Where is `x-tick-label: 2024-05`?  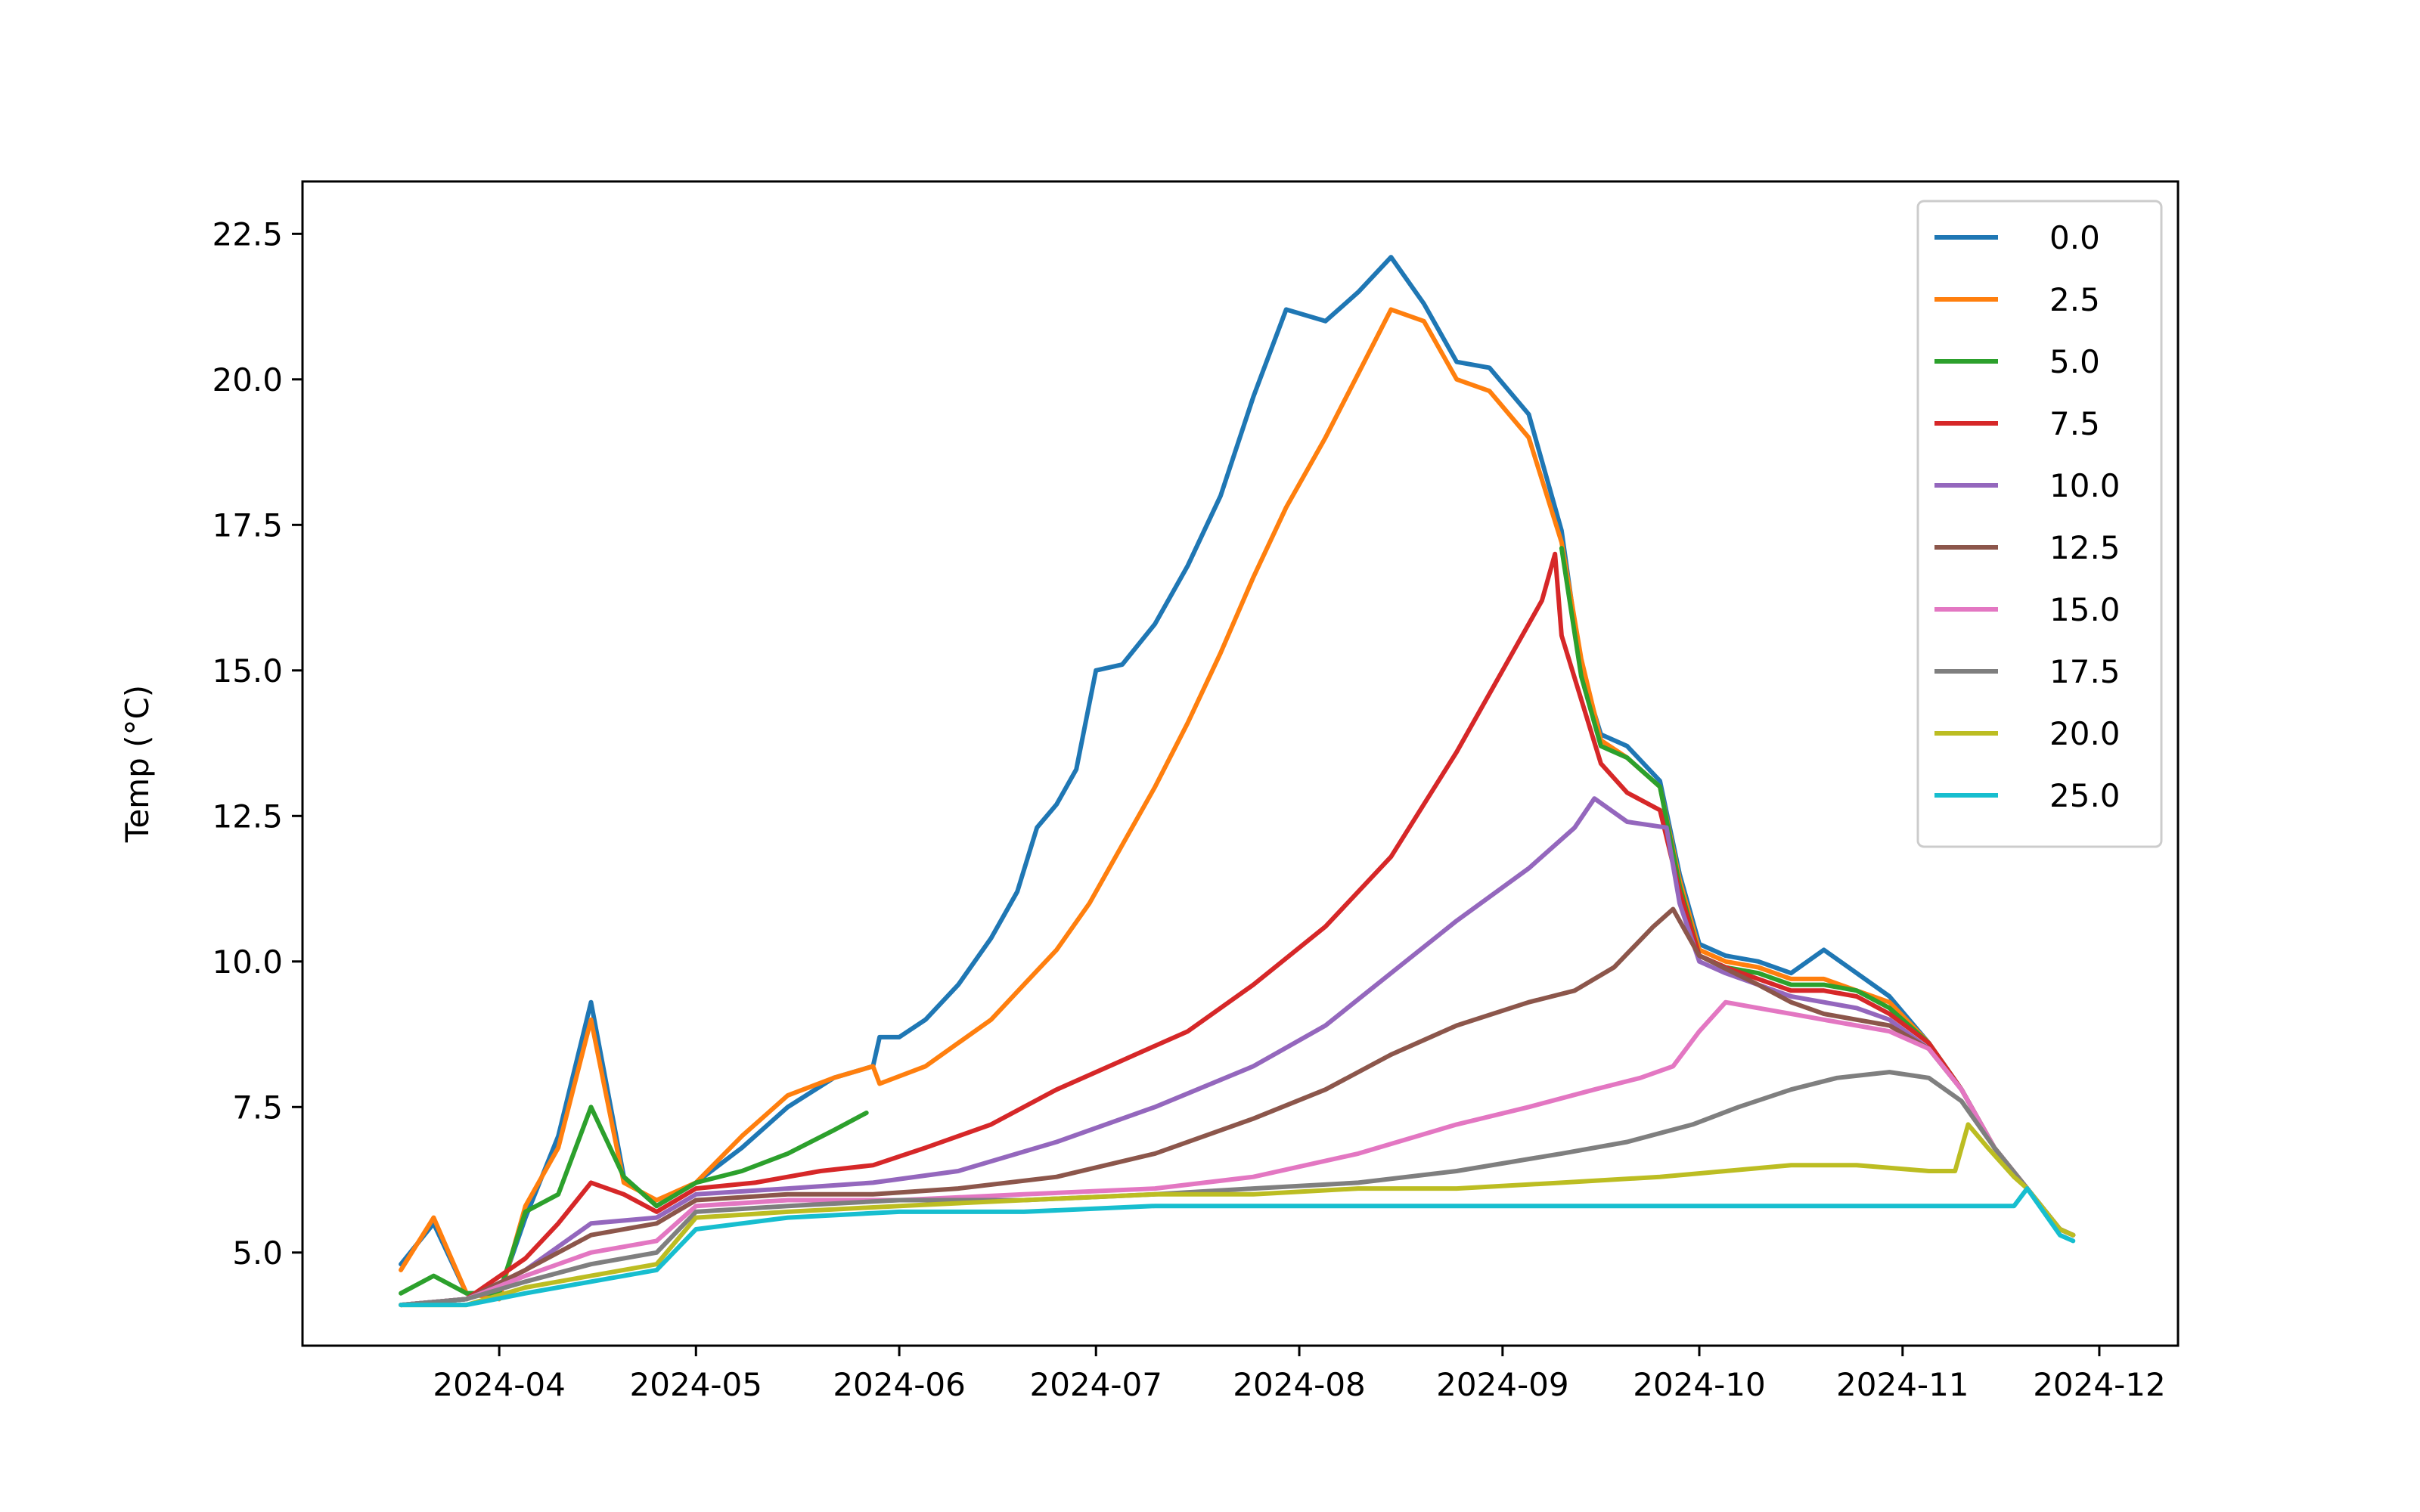
x-tick-label: 2024-05 is located at coordinates (696, 1385).